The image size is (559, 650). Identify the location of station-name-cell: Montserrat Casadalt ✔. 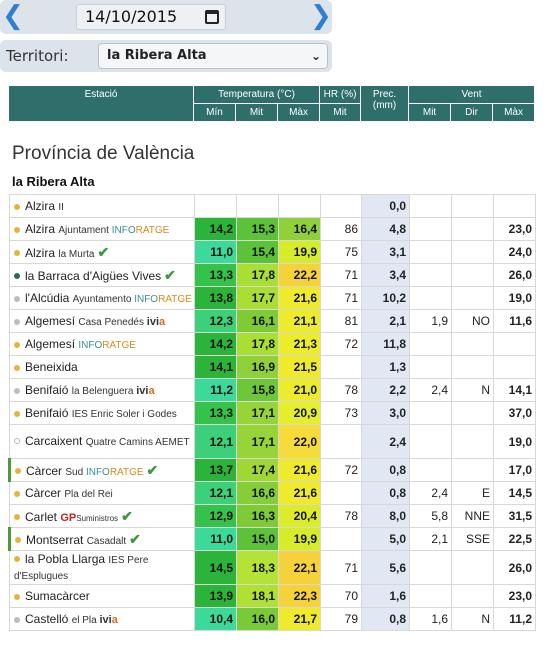
(101, 539).